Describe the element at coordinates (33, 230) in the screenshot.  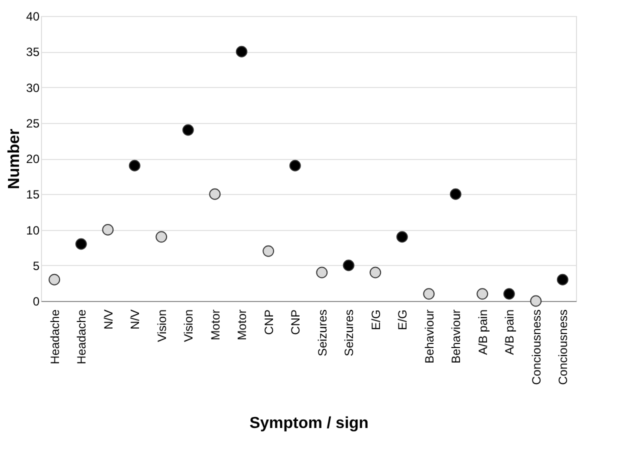
I see `y-tick-label: 10` at that location.